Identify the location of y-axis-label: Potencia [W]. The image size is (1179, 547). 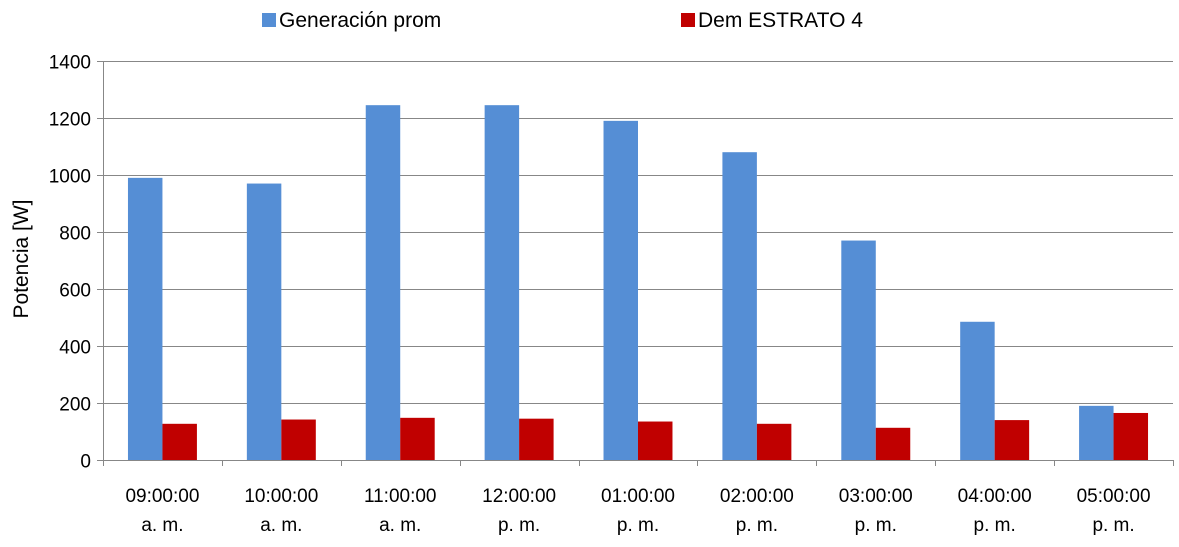
(21, 258).